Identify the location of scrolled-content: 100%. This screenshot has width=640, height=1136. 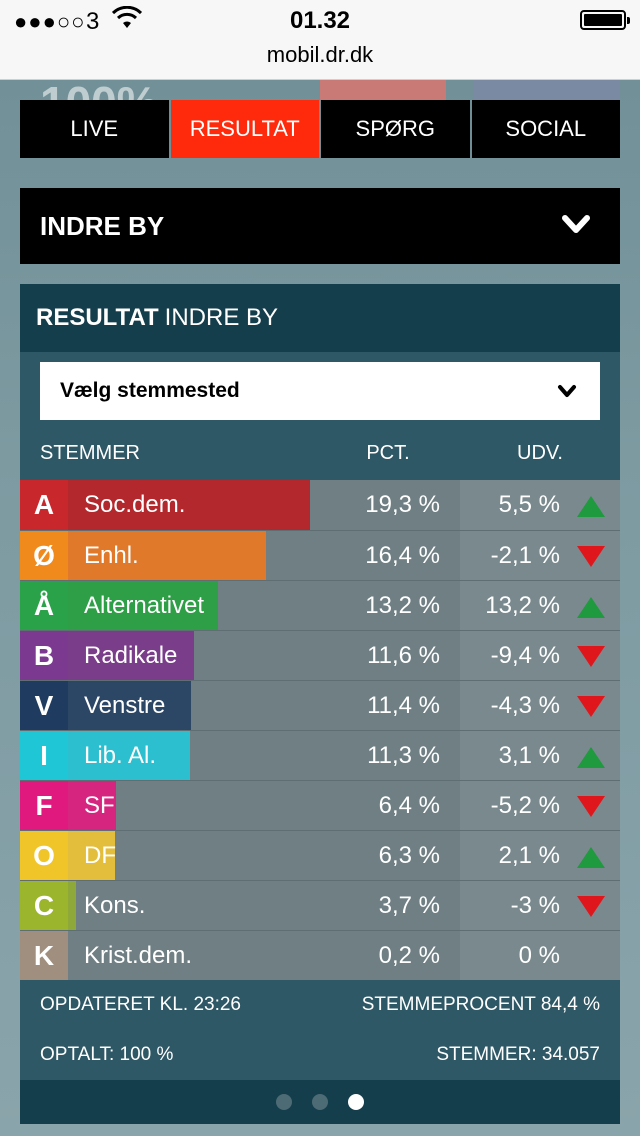
(320, 90).